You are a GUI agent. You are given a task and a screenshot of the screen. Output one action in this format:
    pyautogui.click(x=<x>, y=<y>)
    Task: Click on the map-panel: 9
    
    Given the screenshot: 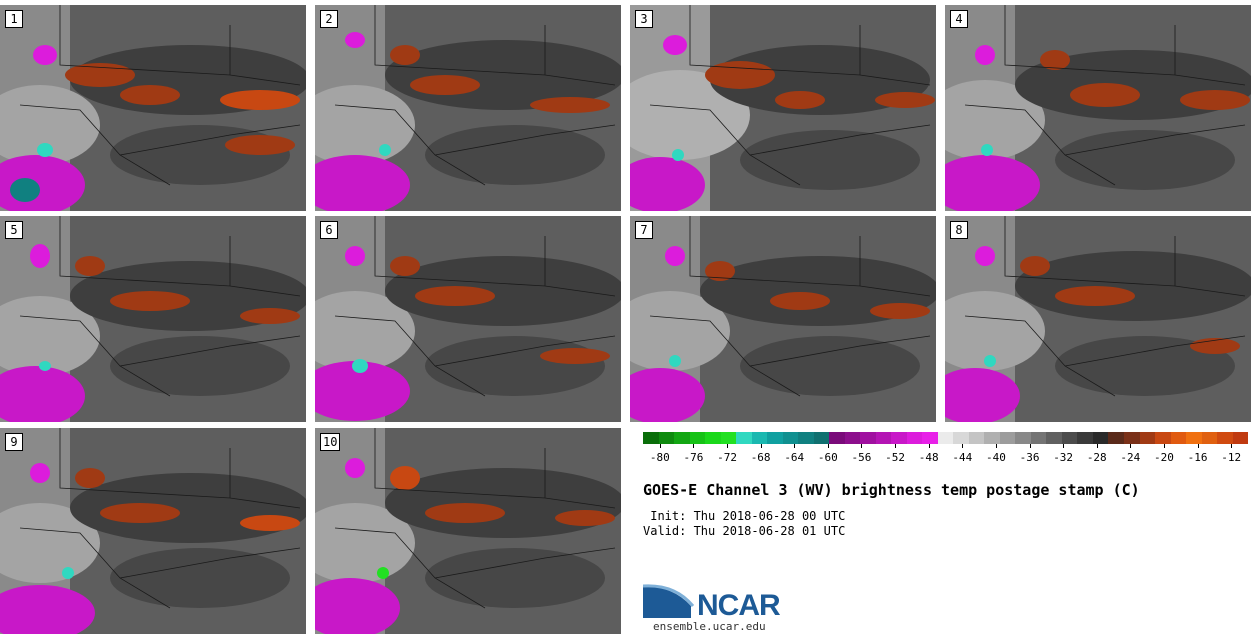 What is the action you would take?
    pyautogui.click(x=153, y=531)
    